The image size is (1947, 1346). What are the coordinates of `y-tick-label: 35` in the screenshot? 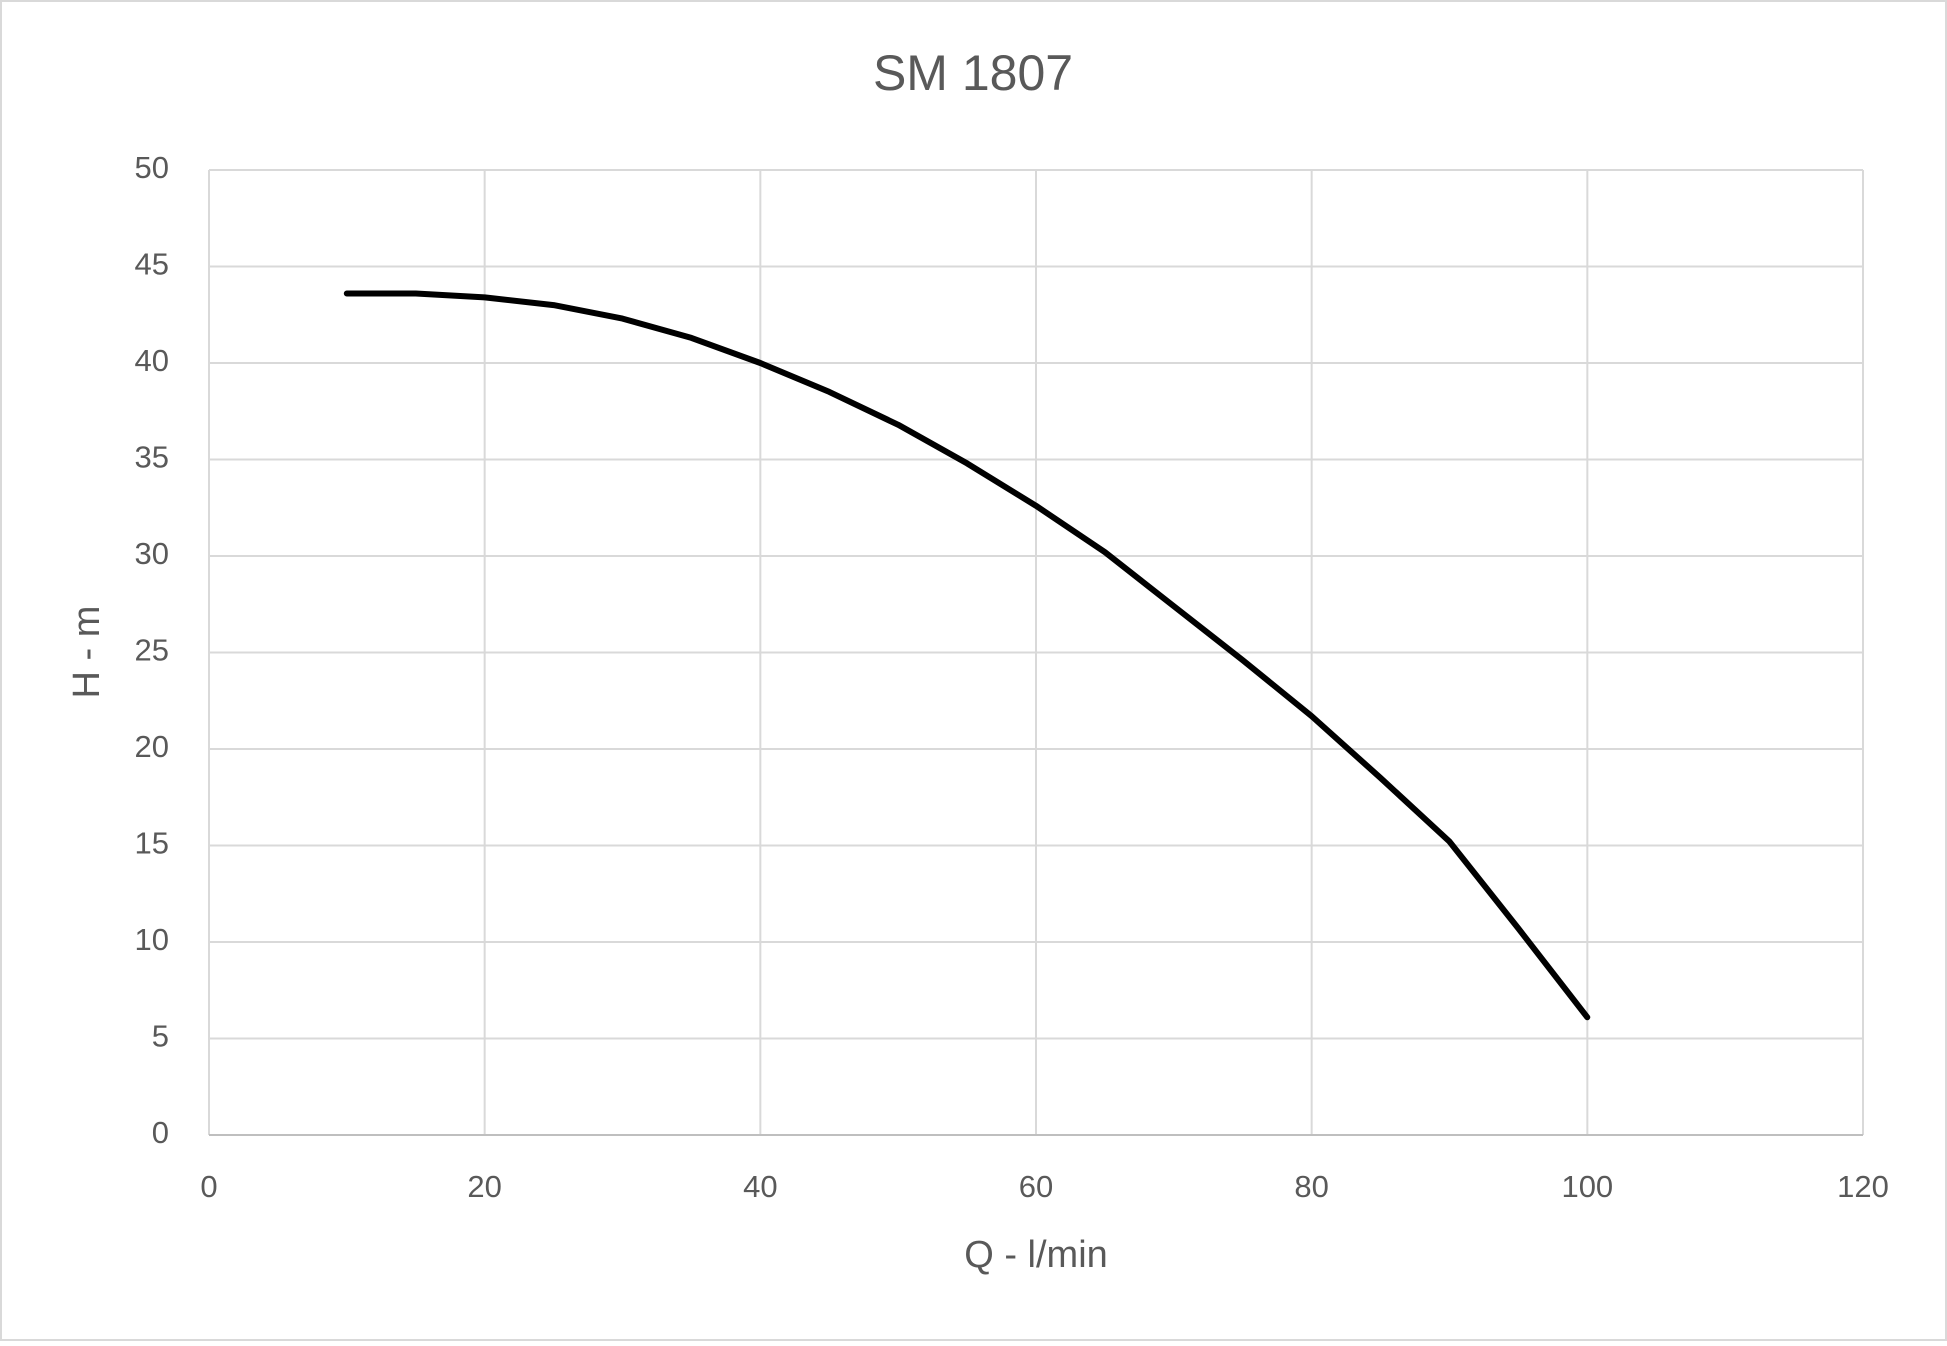 It's located at (152, 457).